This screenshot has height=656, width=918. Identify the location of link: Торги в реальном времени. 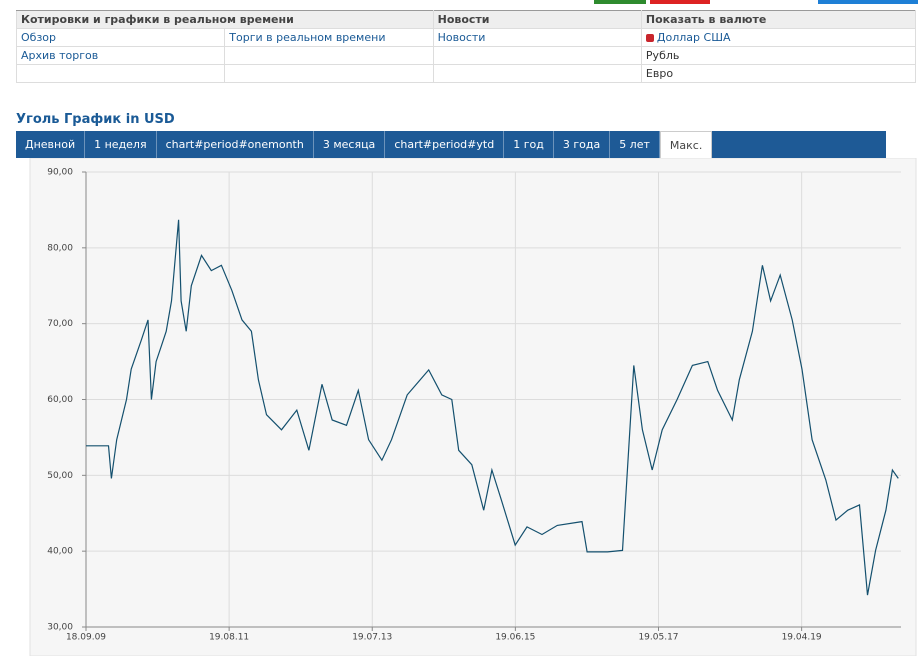
(329, 37).